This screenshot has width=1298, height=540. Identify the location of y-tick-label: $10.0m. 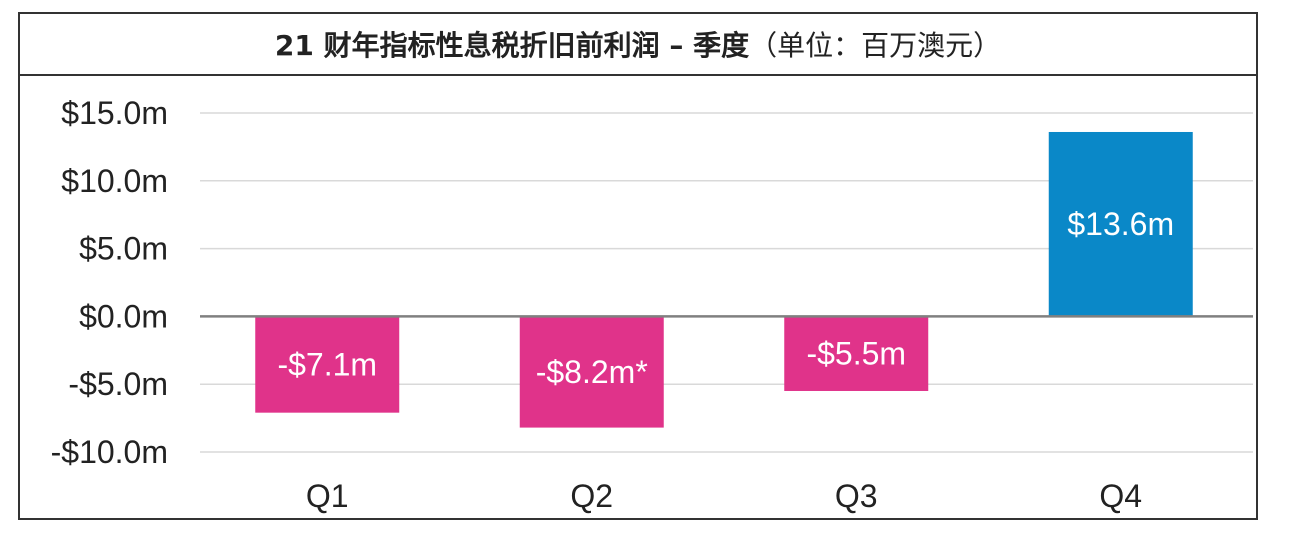
(114, 181).